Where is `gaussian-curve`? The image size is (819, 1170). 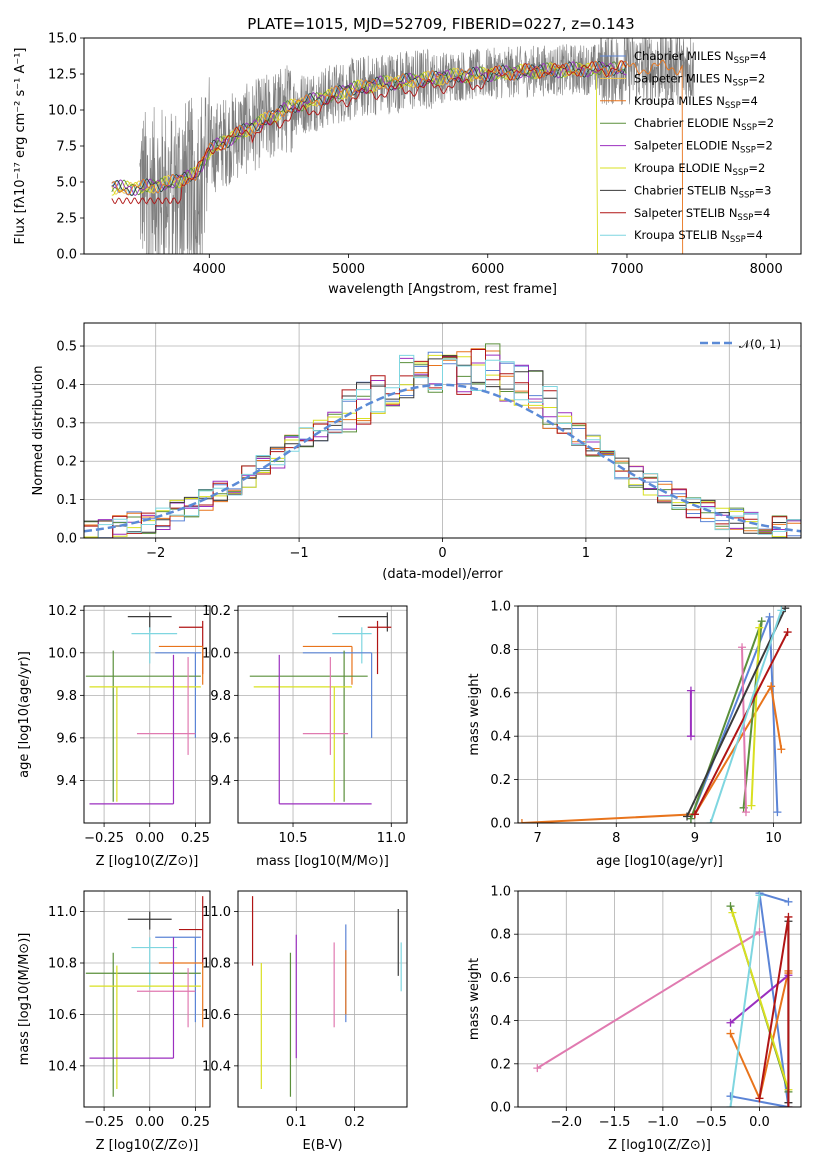 gaussian-curve is located at coordinates (442, 458).